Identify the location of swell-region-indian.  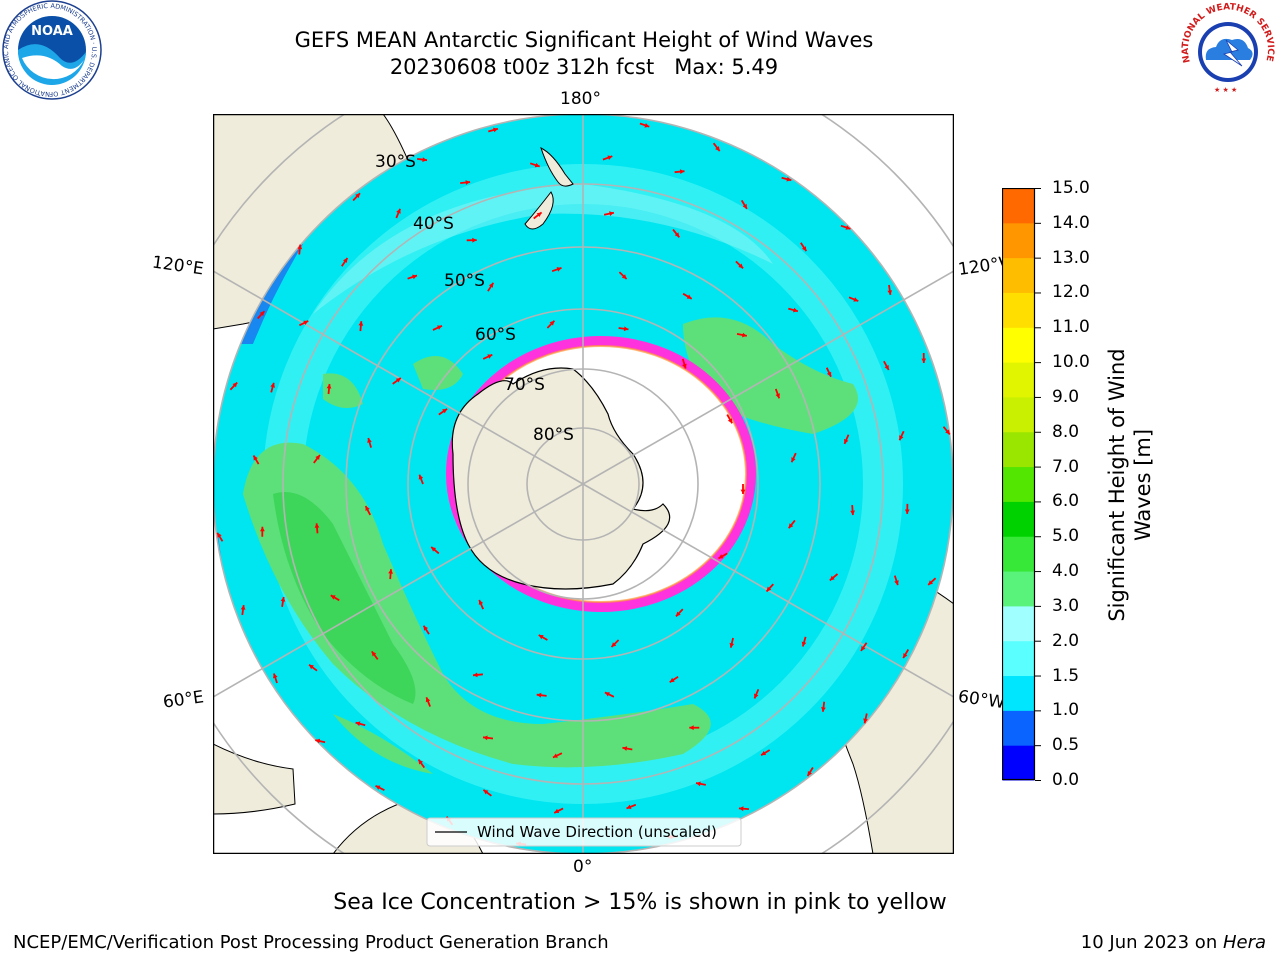
(477, 605).